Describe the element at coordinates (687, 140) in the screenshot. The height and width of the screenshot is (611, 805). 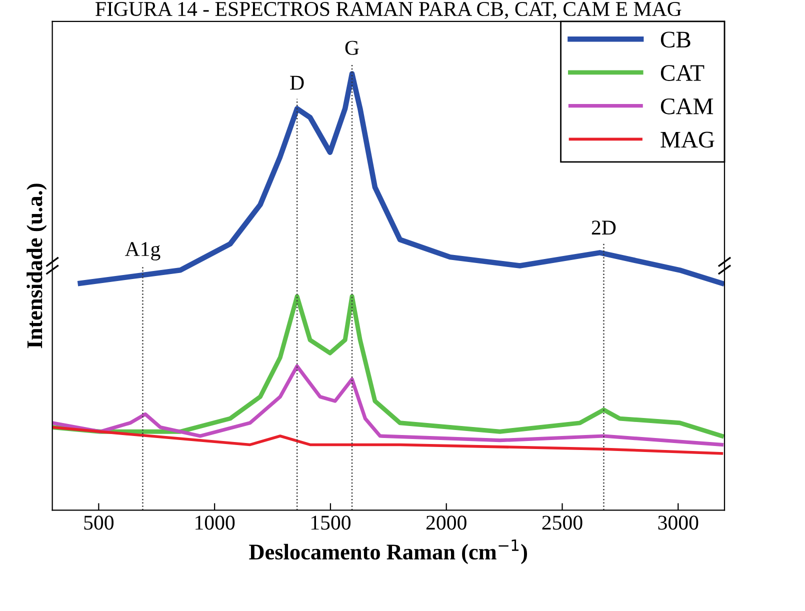
I see `legend-label: MAG` at that location.